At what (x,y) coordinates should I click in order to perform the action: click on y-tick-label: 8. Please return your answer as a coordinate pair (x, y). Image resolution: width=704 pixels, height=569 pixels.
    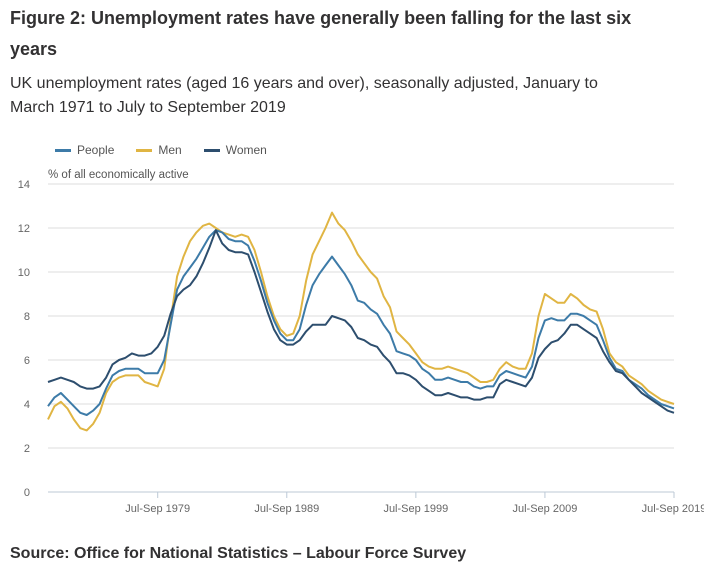
    Looking at the image, I should click on (27, 317).